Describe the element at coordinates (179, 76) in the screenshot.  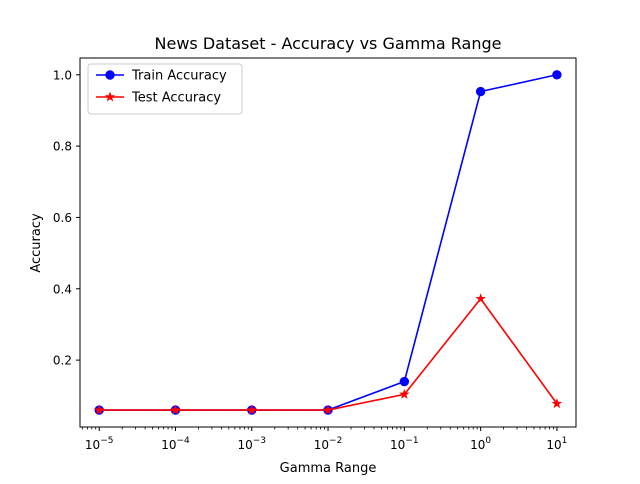
I see `legend-label-0: Train Accuracy` at that location.